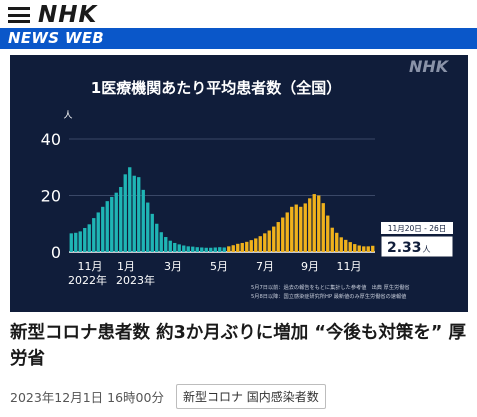  Describe the element at coordinates (429, 66) in the screenshot. I see `chart-nhk-logo: NHK` at that location.